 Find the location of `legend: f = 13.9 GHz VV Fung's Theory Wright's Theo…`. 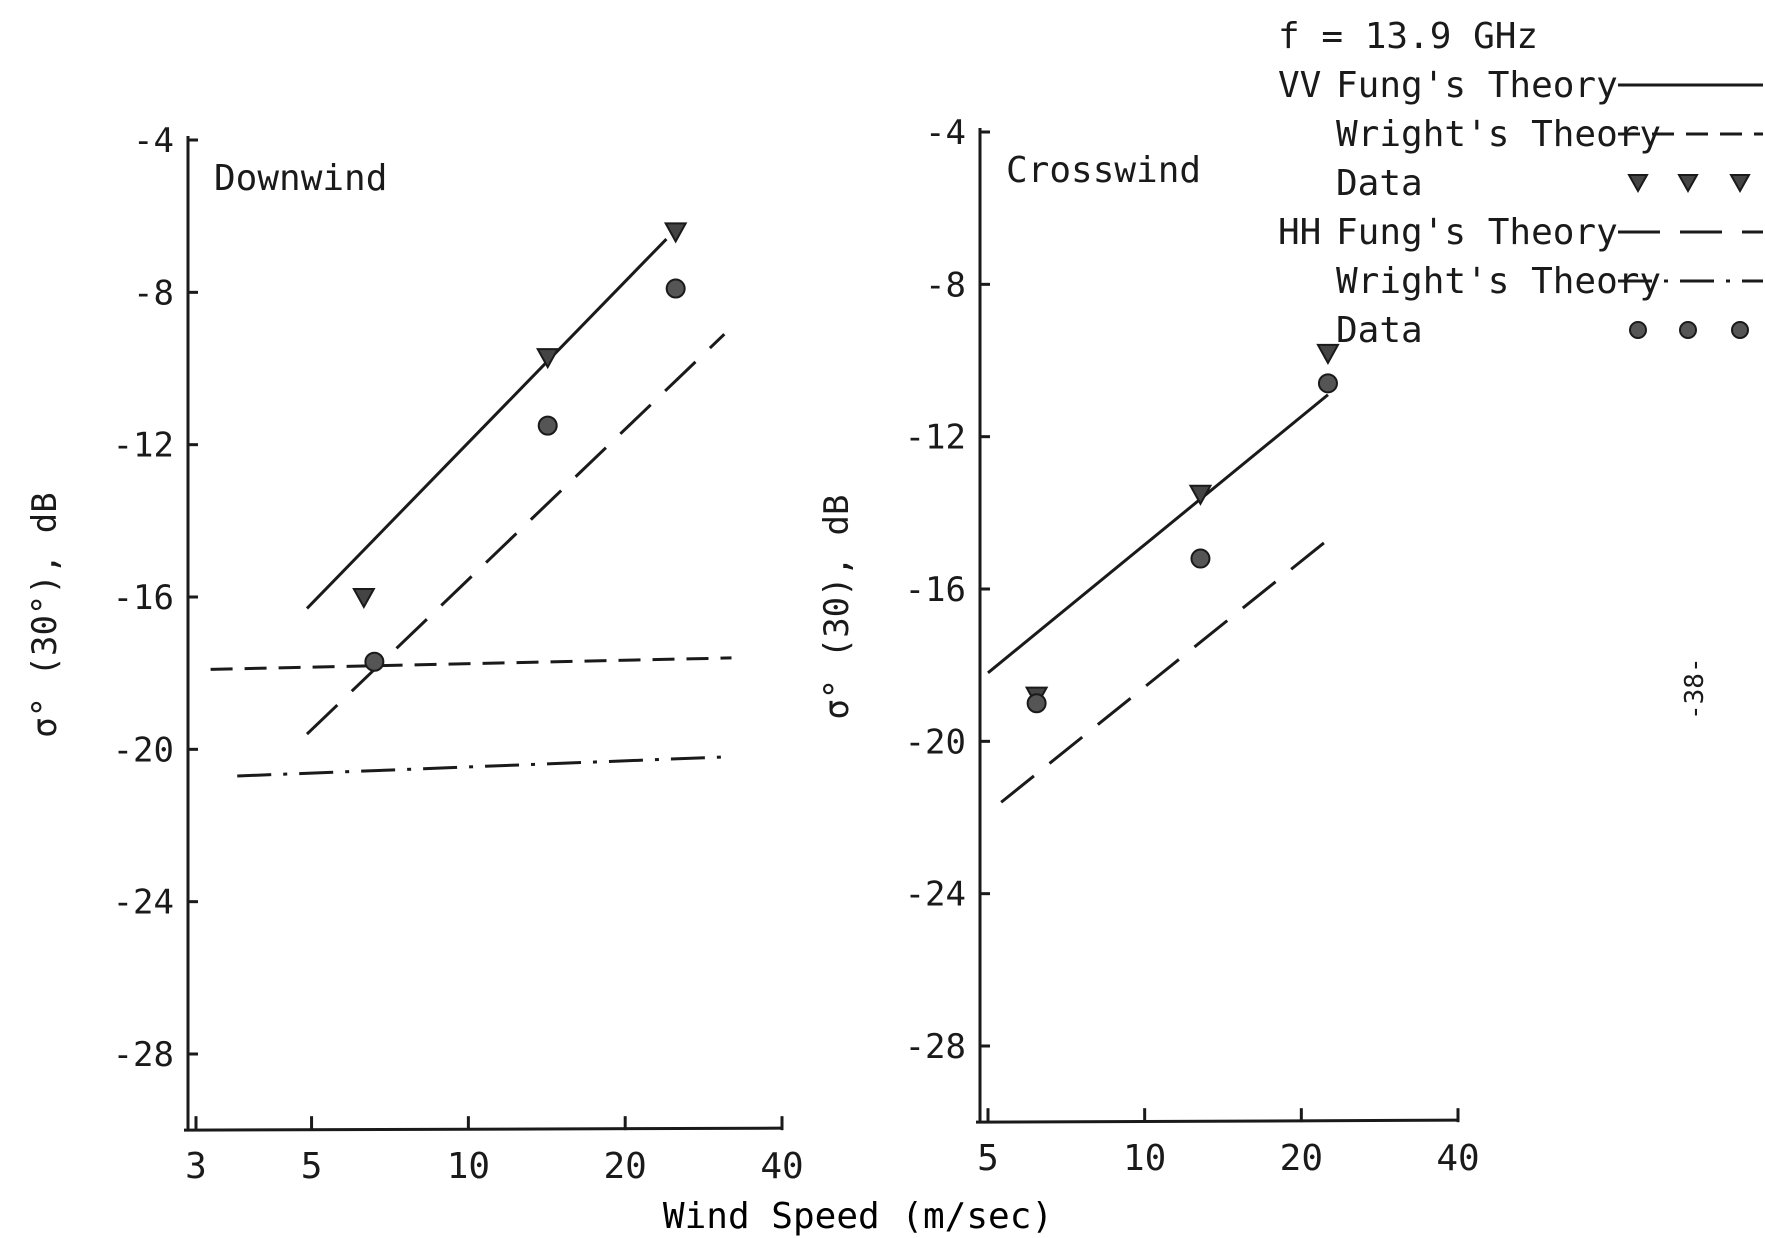

legend: f = 13.9 GHz VV Fung's Theory Wright's Theo… is located at coordinates (1520, 183).